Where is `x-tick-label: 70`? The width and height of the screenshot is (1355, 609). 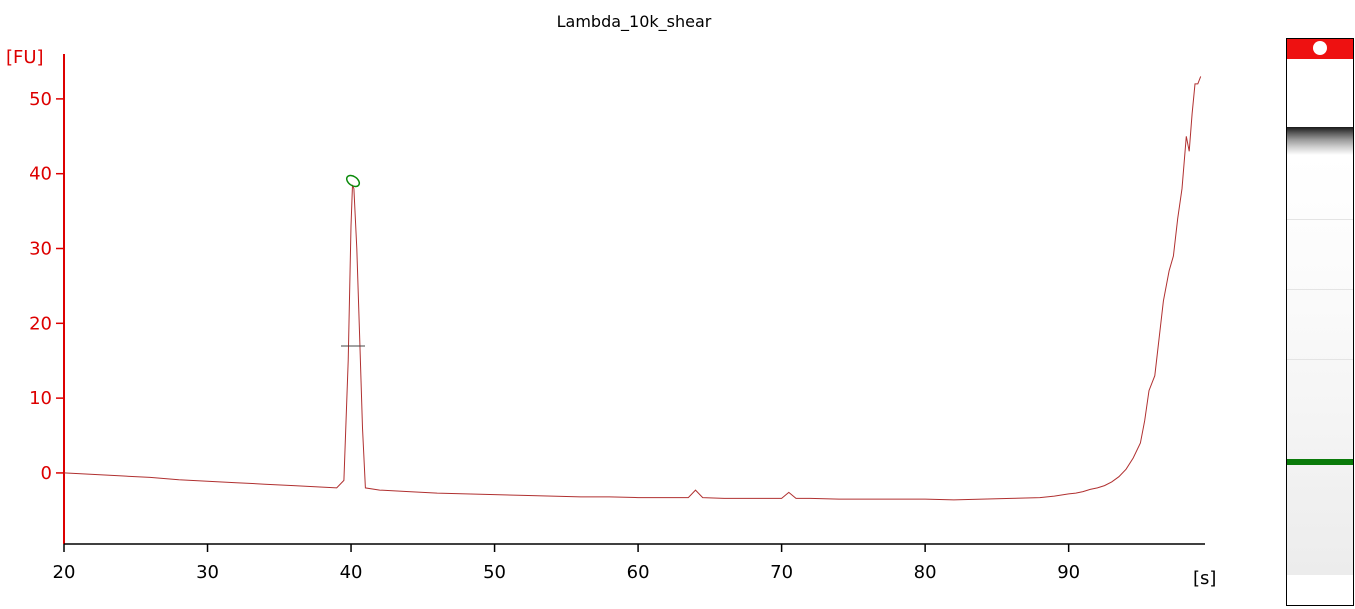 x-tick-label: 70 is located at coordinates (781, 572).